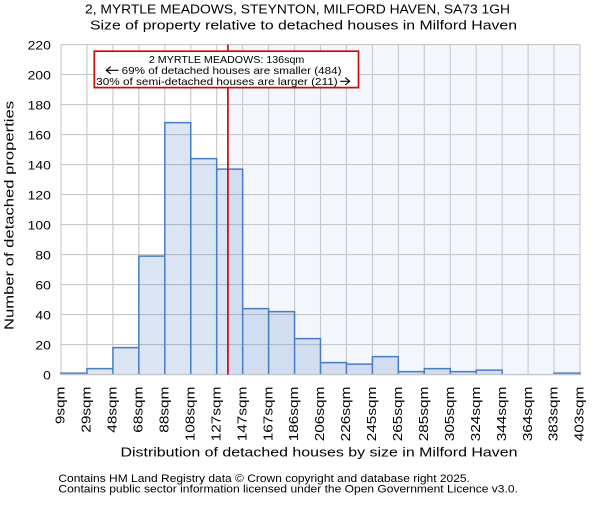 Image resolution: width=600 pixels, height=505 pixels. What do you see at coordinates (345, 414) in the screenshot?
I see `svg-text: 226sqm` at bounding box center [345, 414].